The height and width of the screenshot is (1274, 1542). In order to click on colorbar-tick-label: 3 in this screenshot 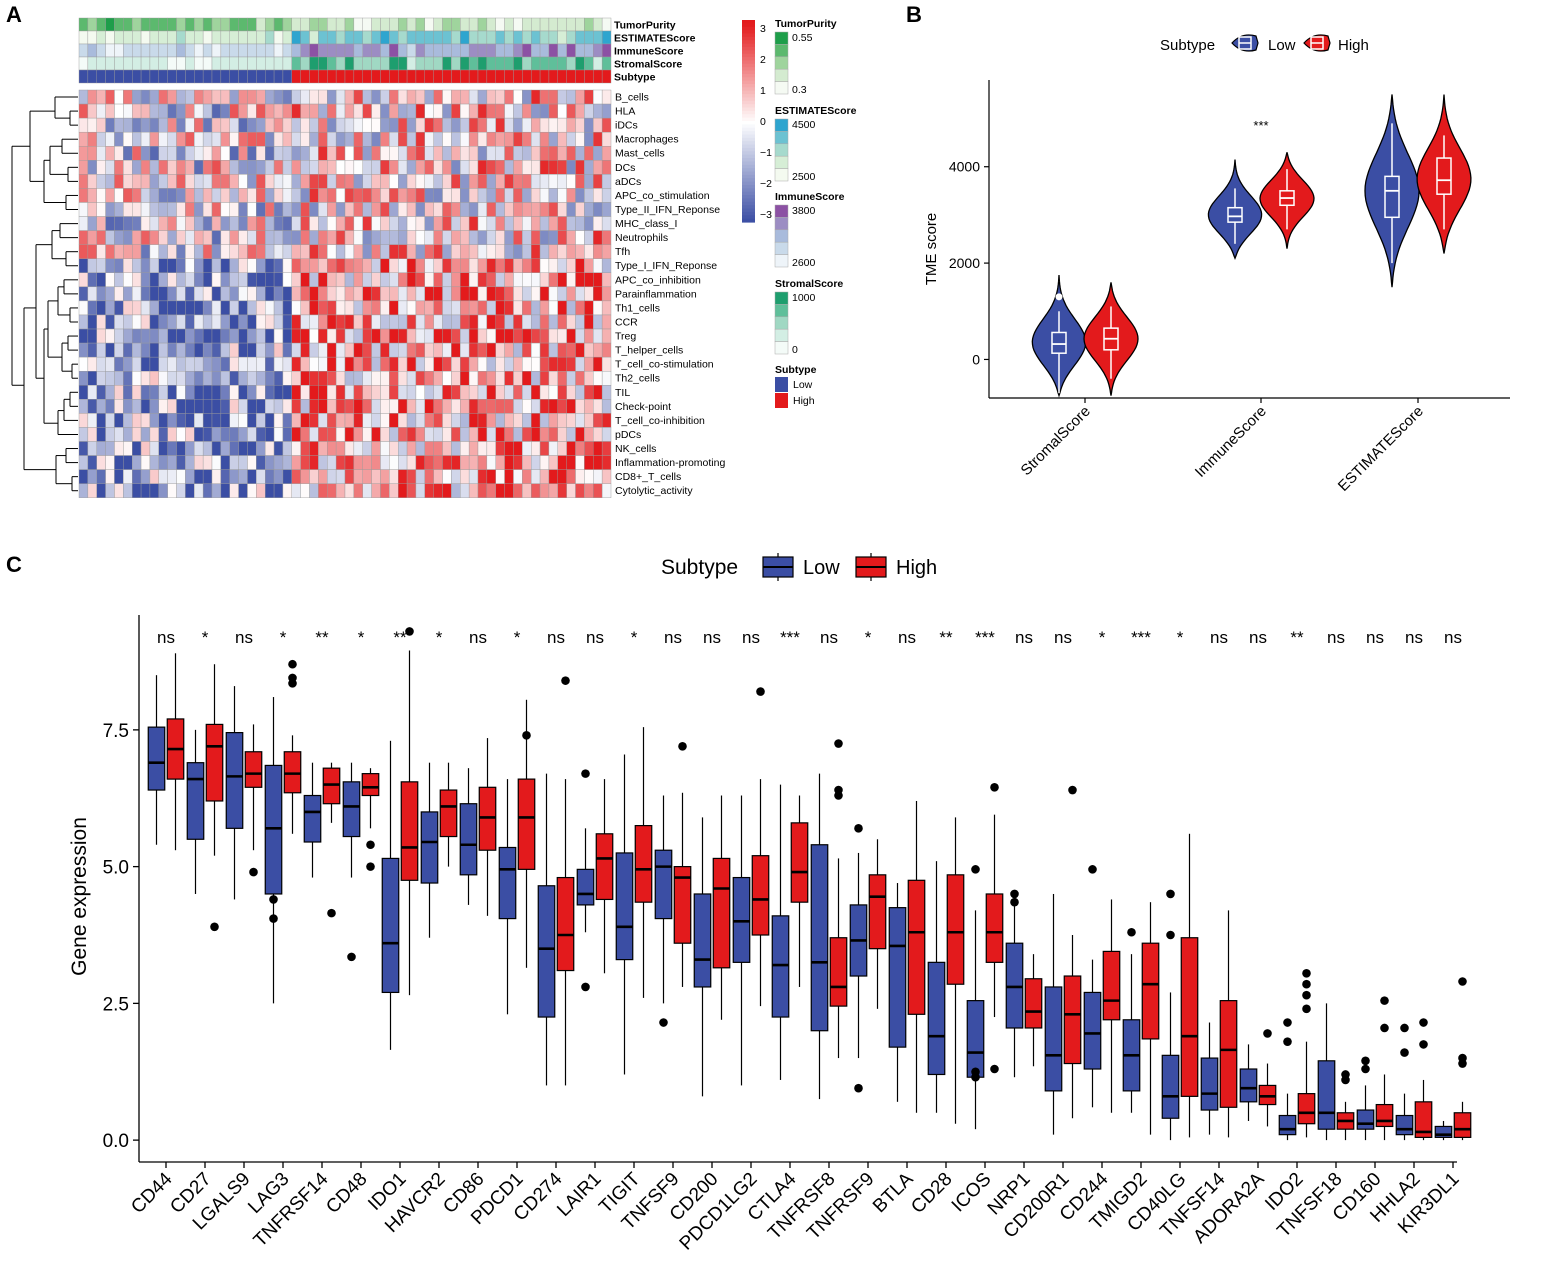, I will do `click(763, 29)`.